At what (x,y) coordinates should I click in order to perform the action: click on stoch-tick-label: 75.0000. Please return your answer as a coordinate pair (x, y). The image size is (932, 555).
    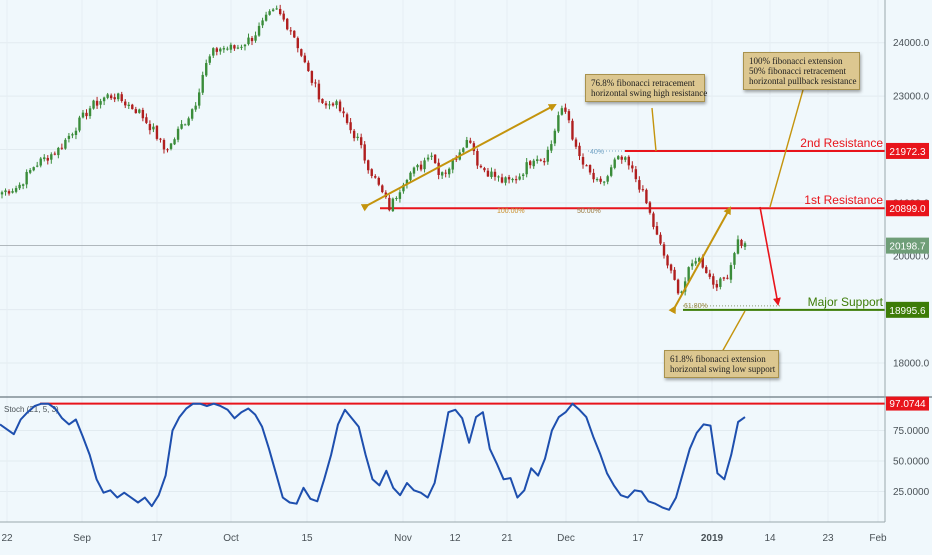
    Looking at the image, I should click on (911, 431).